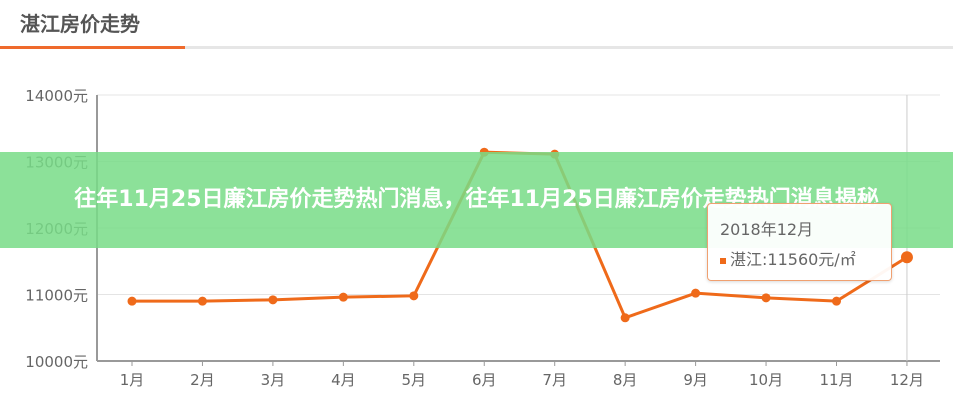 Image resolution: width=953 pixels, height=400 pixels. I want to click on x-tick-label: 6月, so click(484, 380).